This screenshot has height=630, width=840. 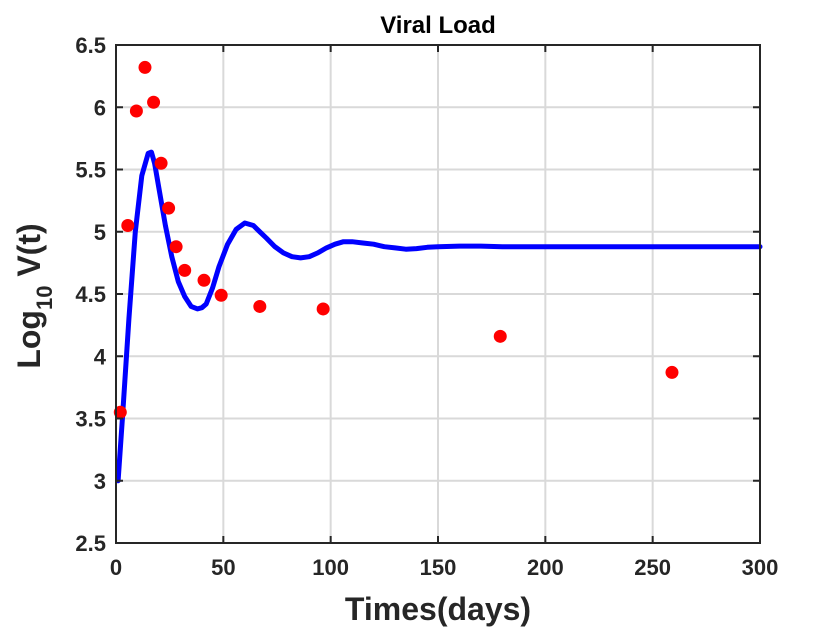 What do you see at coordinates (90, 294) in the screenshot?
I see `y-tick-label-4: 4.5` at bounding box center [90, 294].